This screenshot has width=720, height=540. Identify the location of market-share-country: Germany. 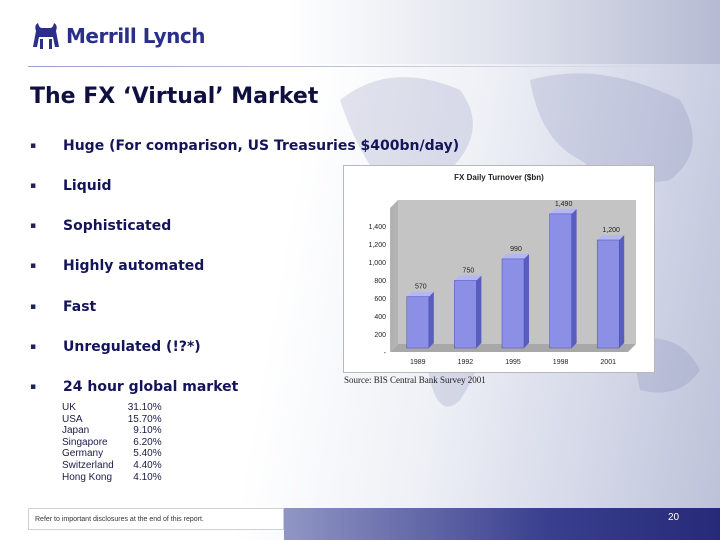
(83, 454).